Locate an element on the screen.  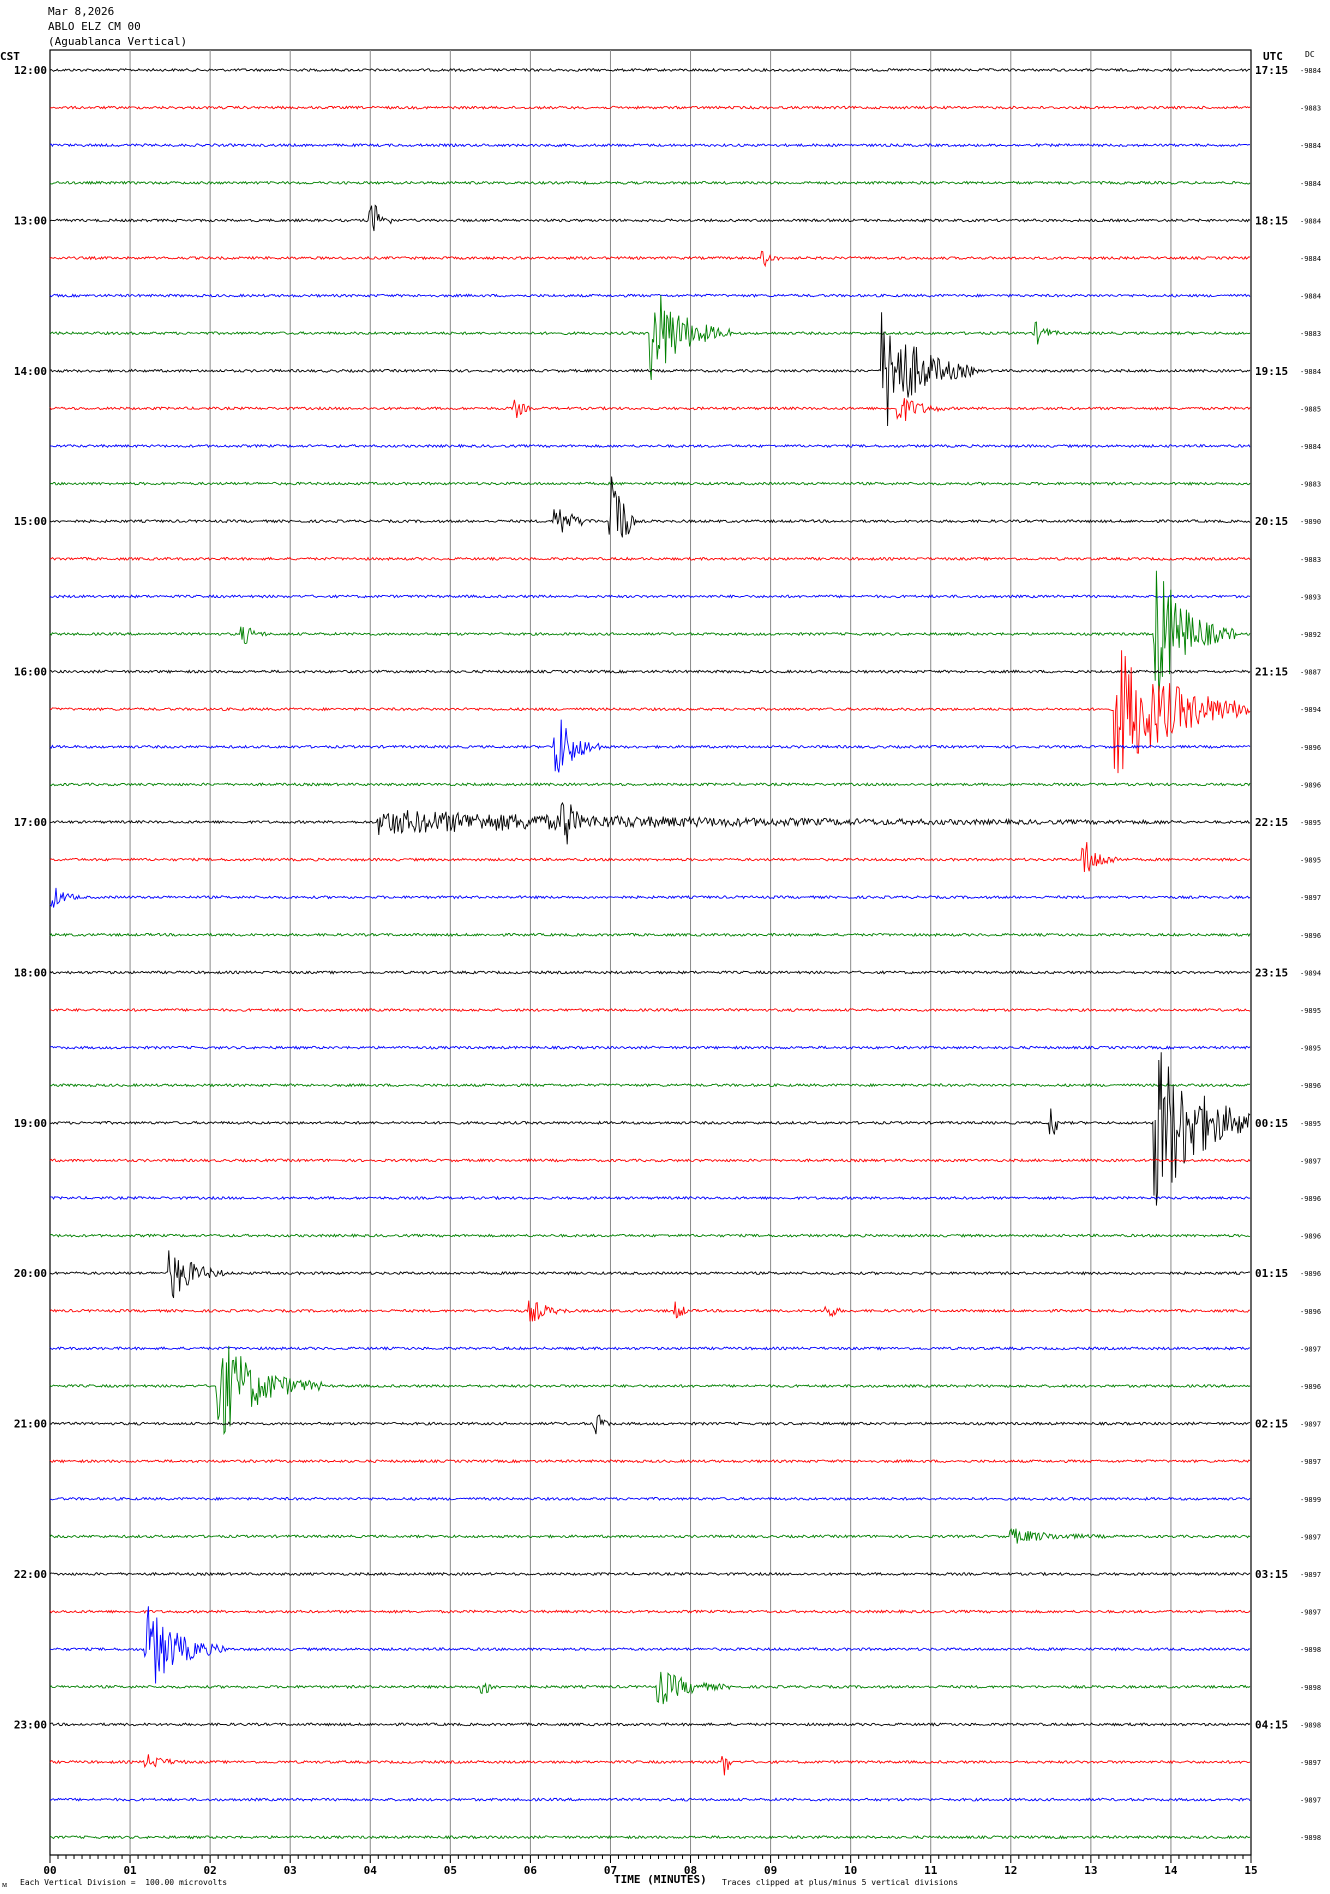
x-tick-label: 05 is located at coordinates (450, 1870).